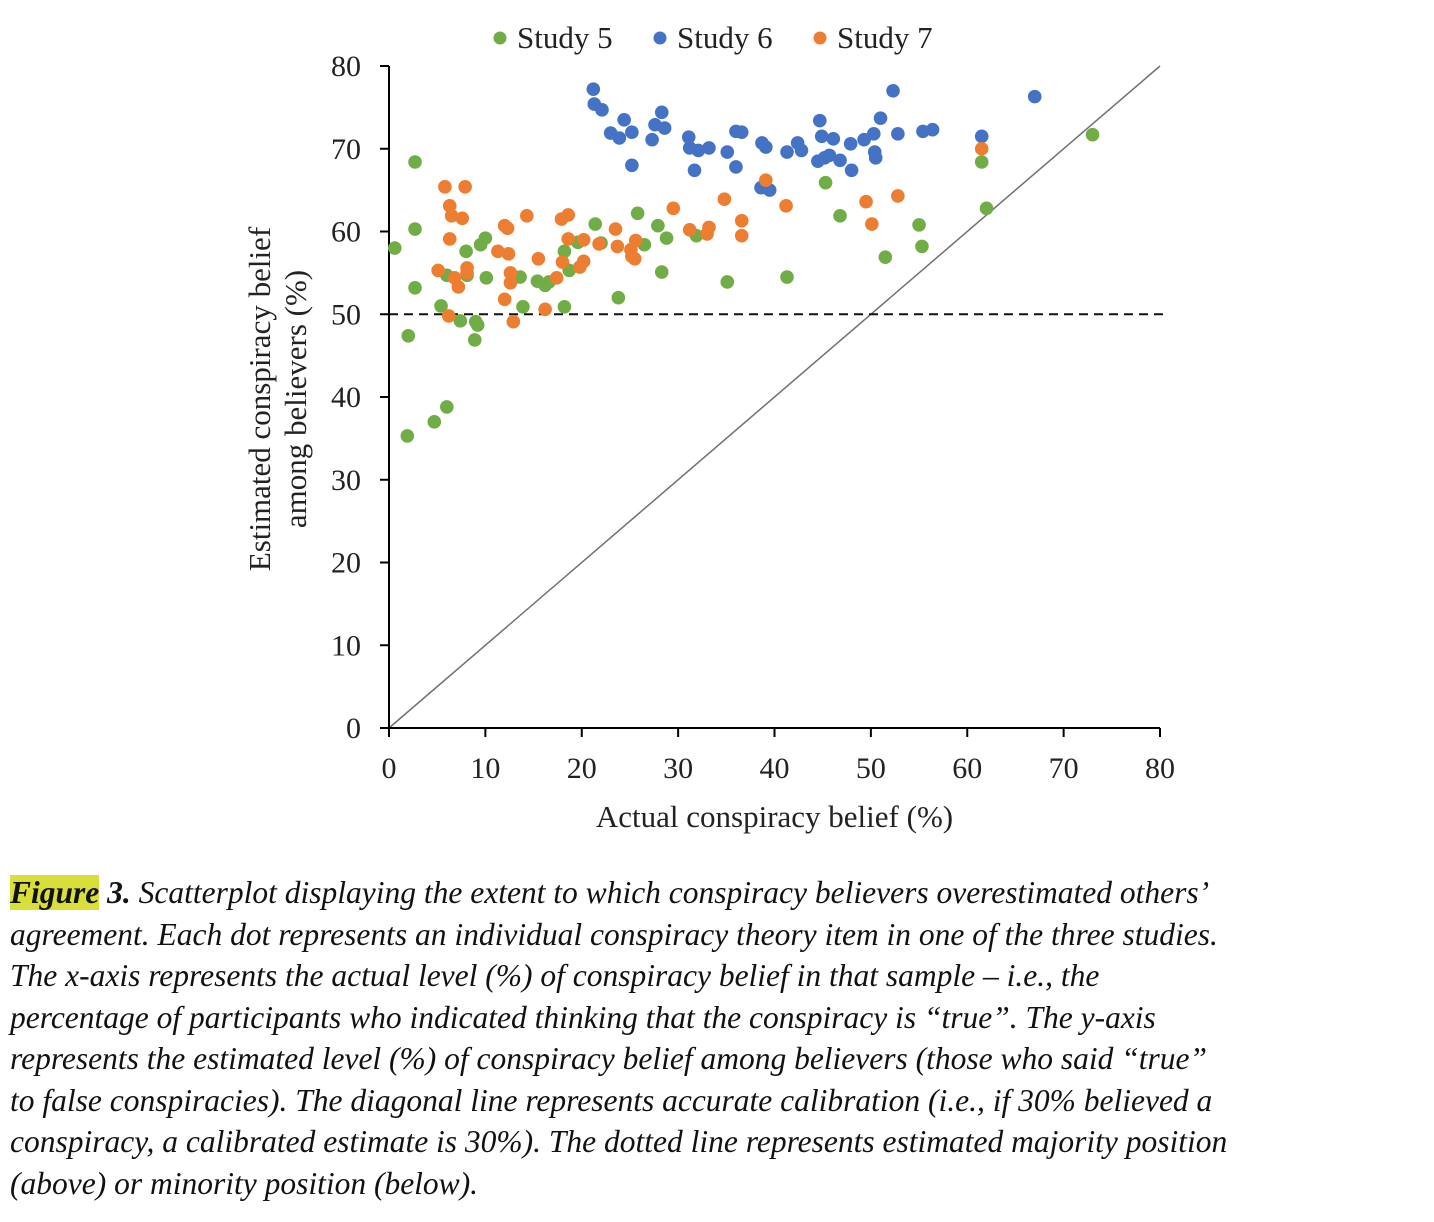  Describe the element at coordinates (346, 314) in the screenshot. I see `y-tick-label: 50` at that location.